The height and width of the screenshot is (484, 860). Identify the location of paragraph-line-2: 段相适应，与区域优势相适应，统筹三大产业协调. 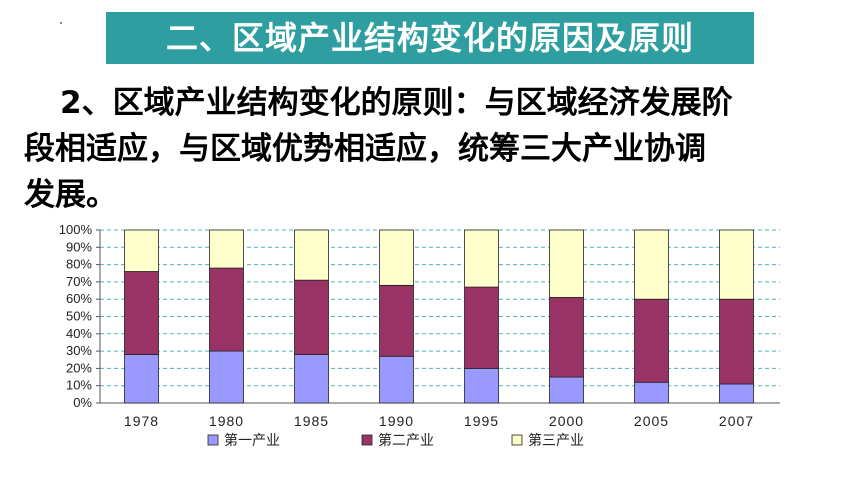
(365, 149).